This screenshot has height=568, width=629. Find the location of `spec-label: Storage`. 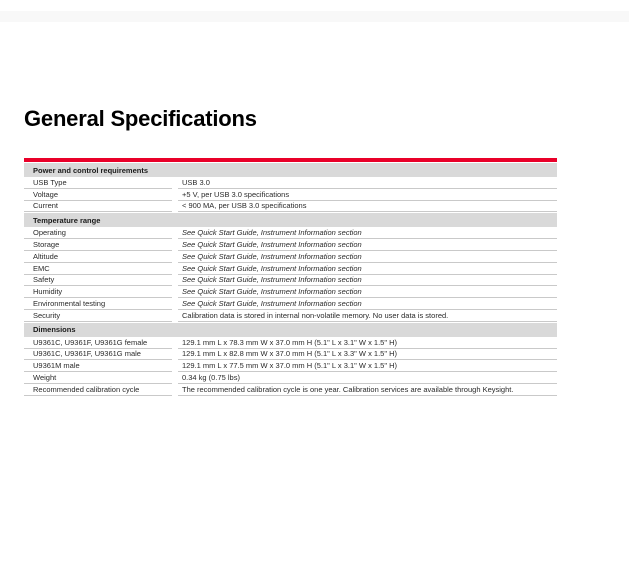

spec-label: Storage is located at coordinates (98, 245).